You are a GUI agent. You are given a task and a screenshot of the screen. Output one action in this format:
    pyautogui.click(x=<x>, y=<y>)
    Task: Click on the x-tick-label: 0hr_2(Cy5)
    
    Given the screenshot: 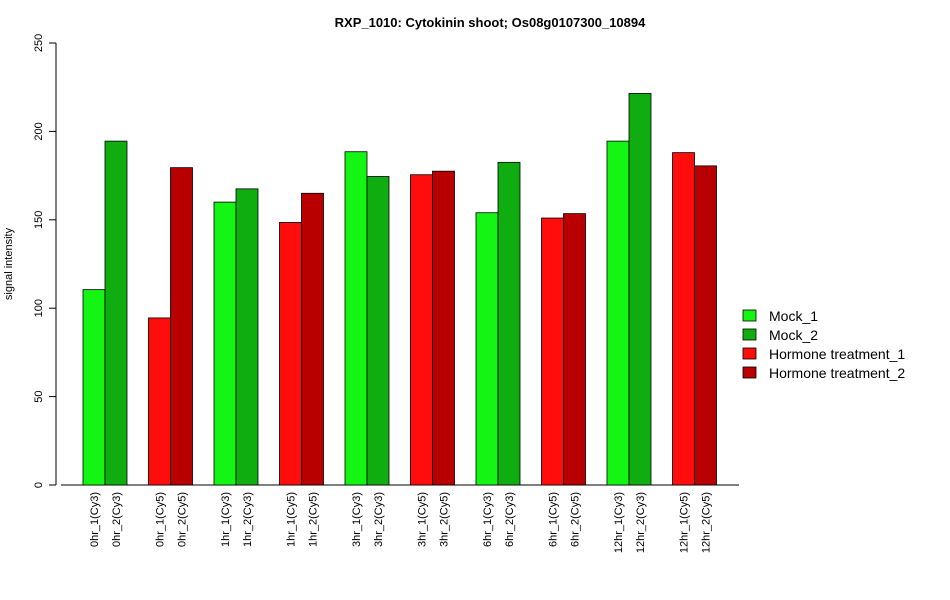 What is the action you would take?
    pyautogui.click(x=183, y=519)
    